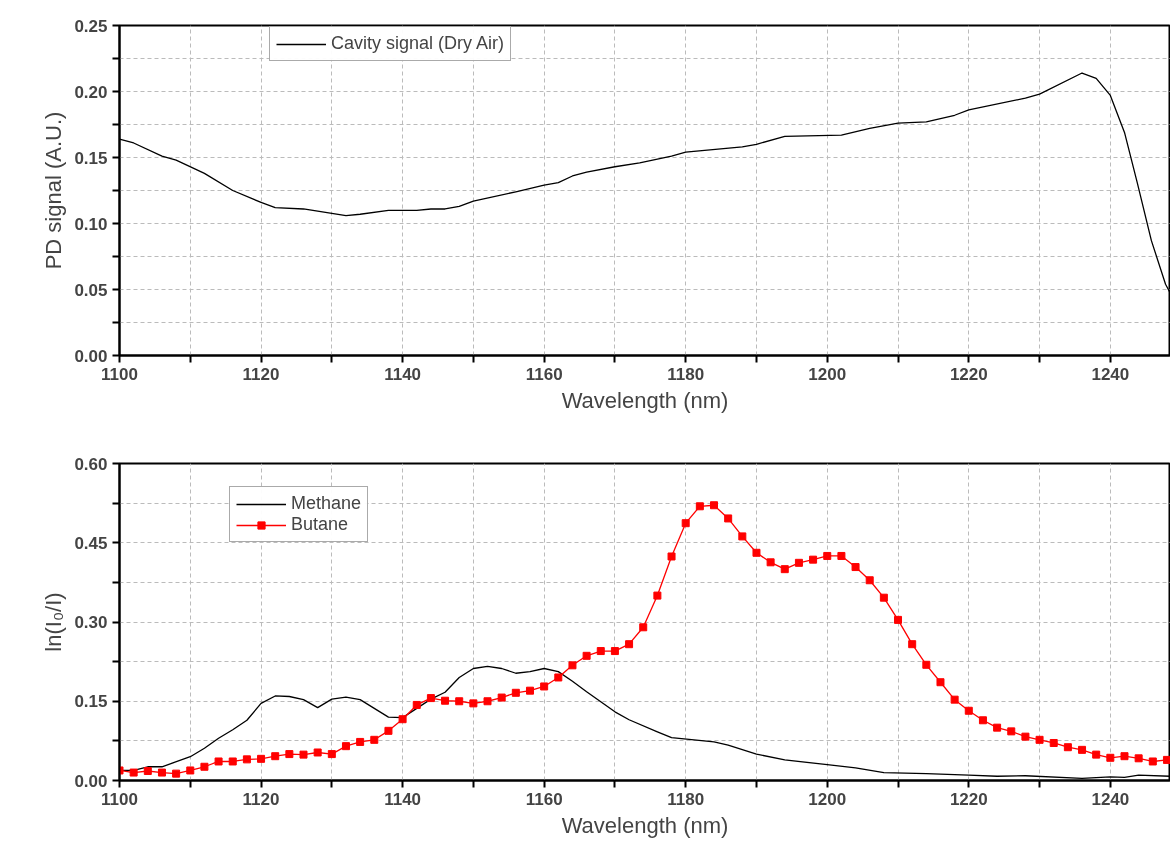 The width and height of the screenshot is (1170, 850). What do you see at coordinates (54, 622) in the screenshot?
I see `y-axis-title: ln(I₀/I)` at bounding box center [54, 622].